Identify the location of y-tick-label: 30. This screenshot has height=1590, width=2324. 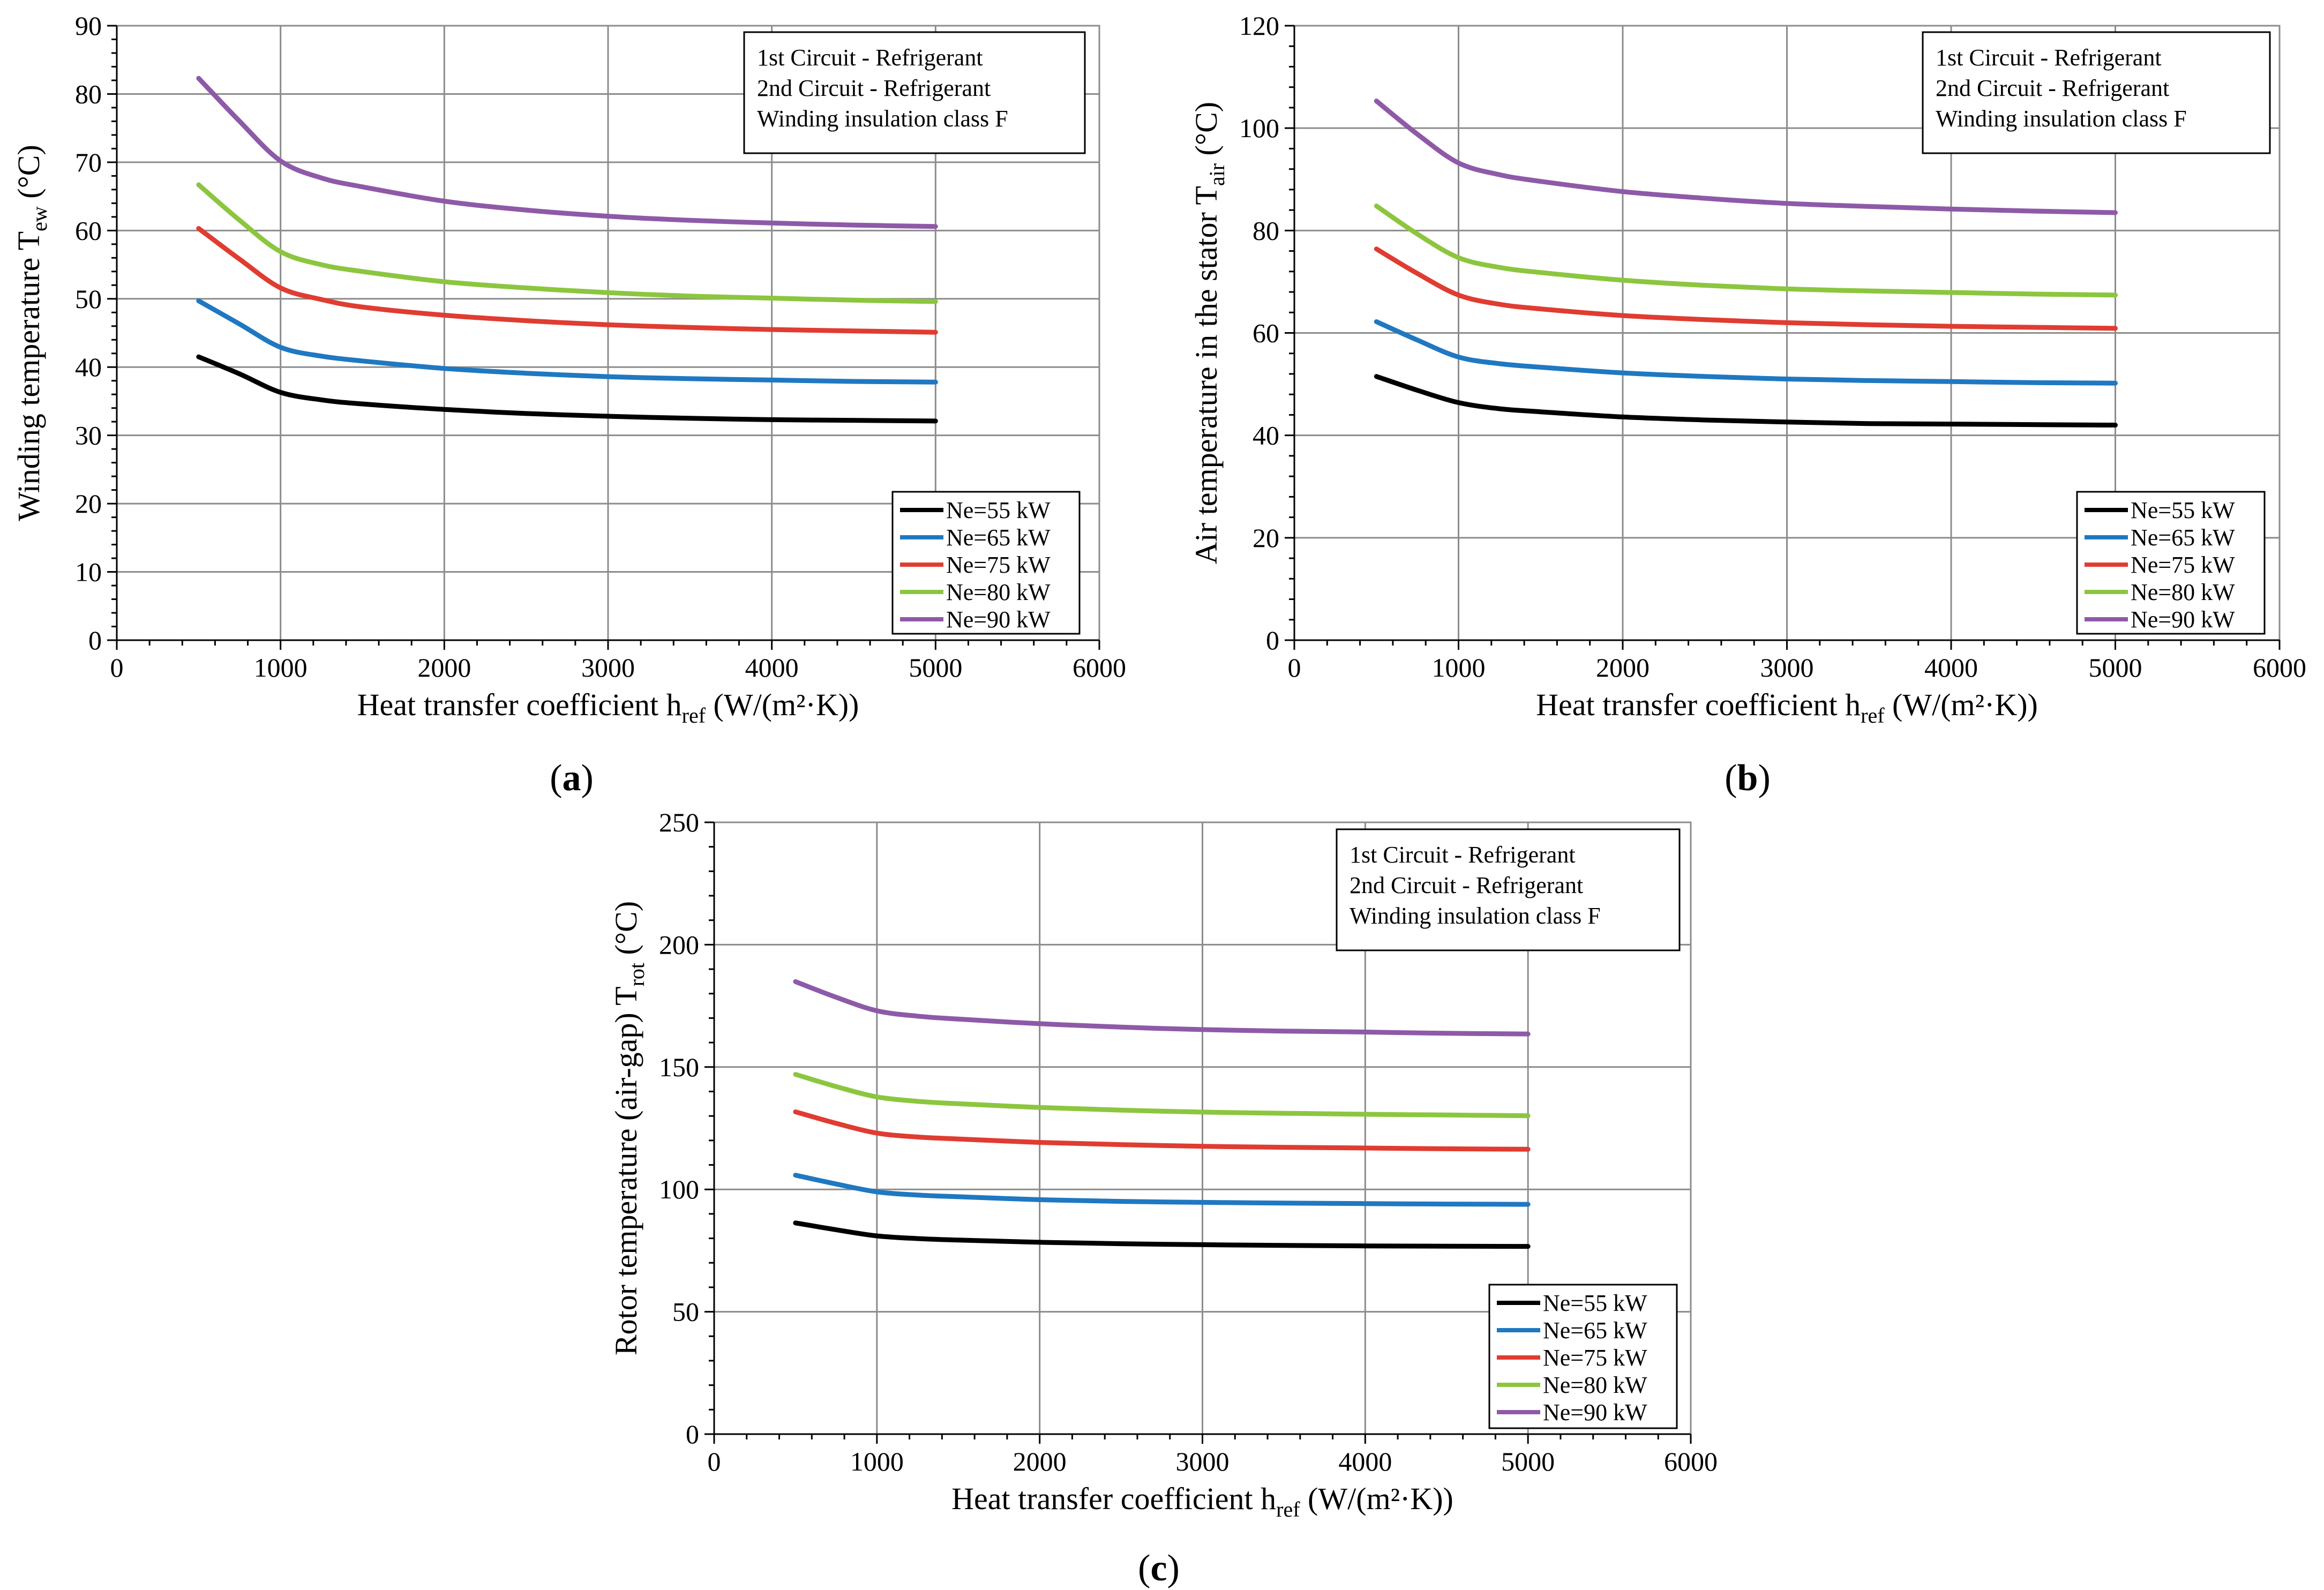
(88, 436).